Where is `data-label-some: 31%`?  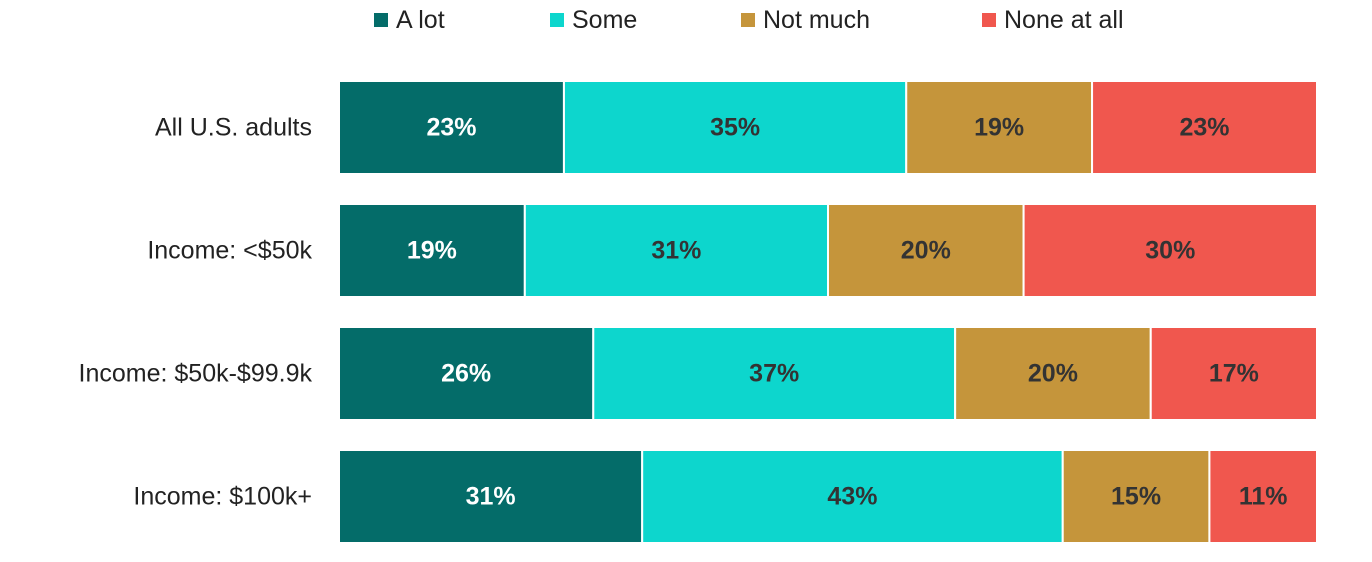 data-label-some: 31% is located at coordinates (676, 251).